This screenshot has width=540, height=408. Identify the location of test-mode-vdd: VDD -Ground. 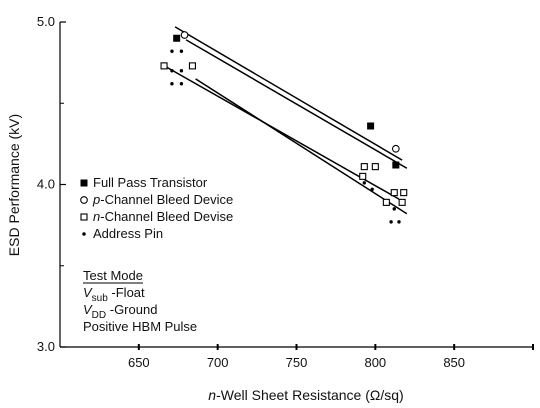
(120, 311).